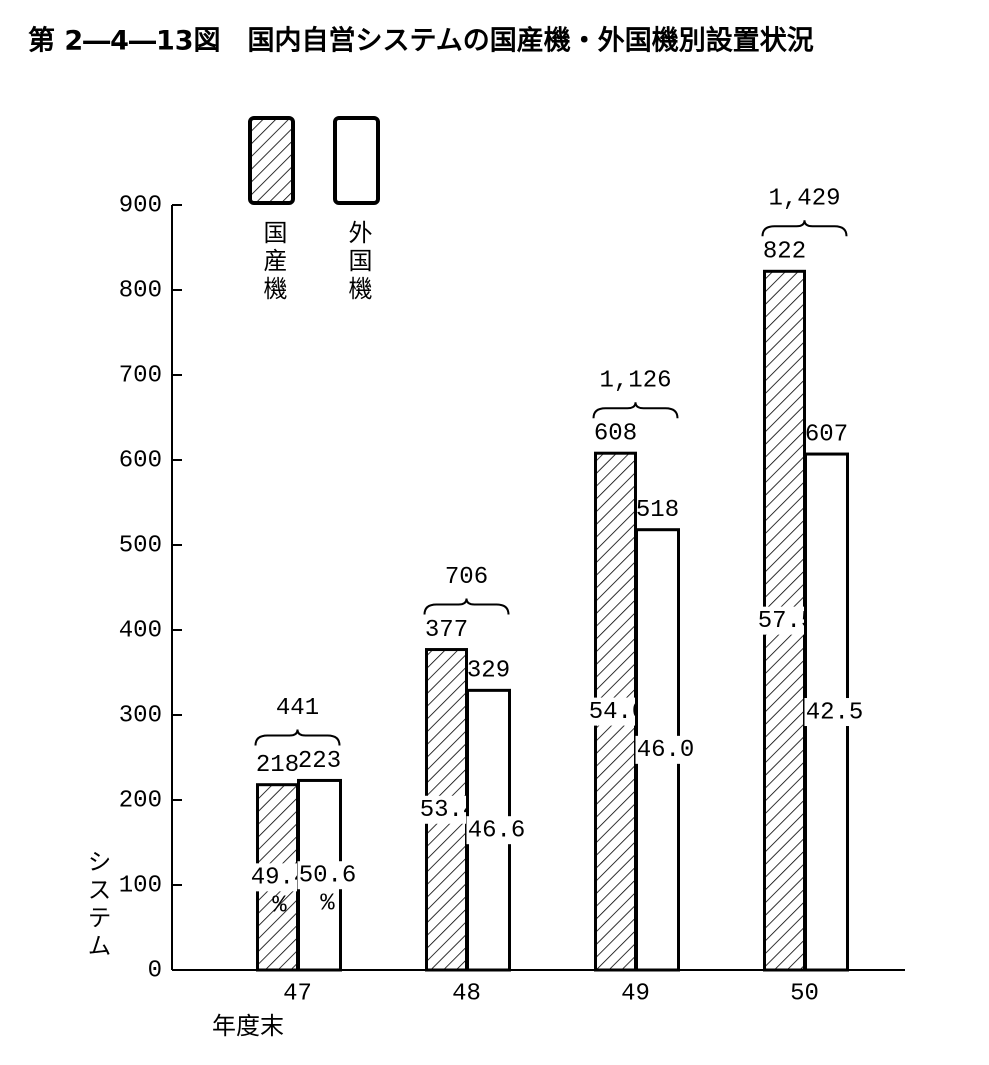 Image resolution: width=989 pixels, height=1065 pixels. I want to click on x-tick-label: 49, so click(635, 993).